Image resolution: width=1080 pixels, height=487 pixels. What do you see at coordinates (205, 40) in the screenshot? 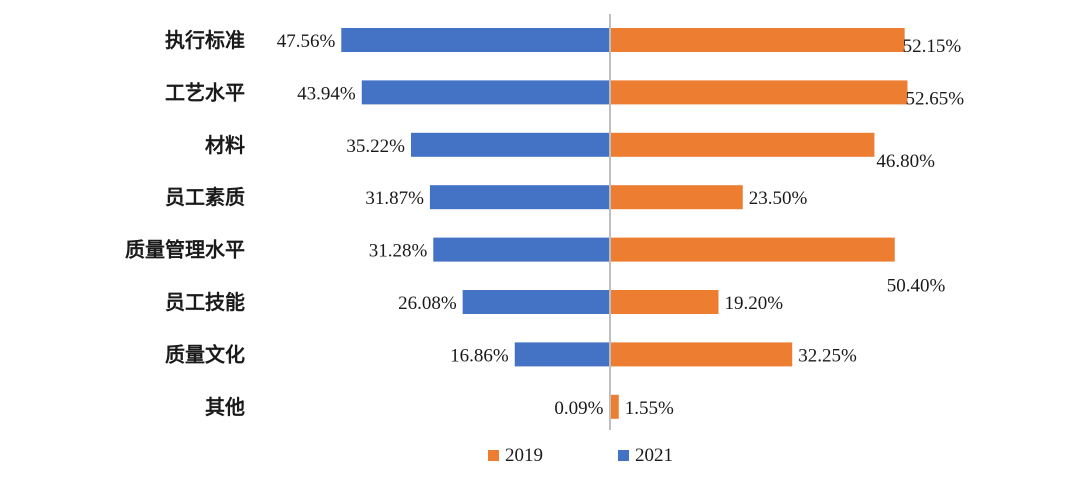
I see `category-label-0: 执行标准` at bounding box center [205, 40].